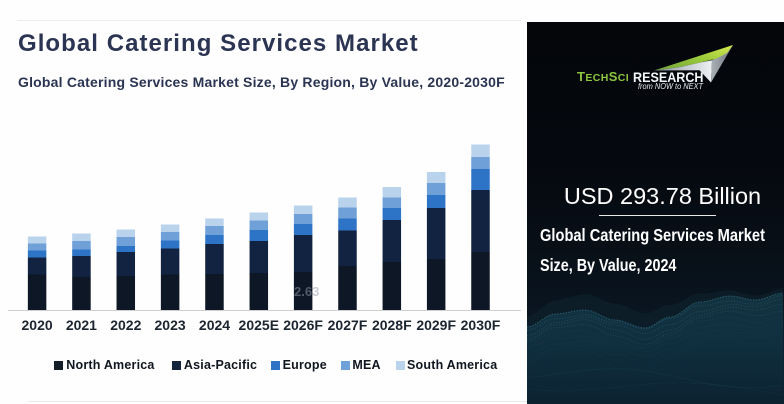  I want to click on svg-text: from NOW to NEXT, so click(671, 86).